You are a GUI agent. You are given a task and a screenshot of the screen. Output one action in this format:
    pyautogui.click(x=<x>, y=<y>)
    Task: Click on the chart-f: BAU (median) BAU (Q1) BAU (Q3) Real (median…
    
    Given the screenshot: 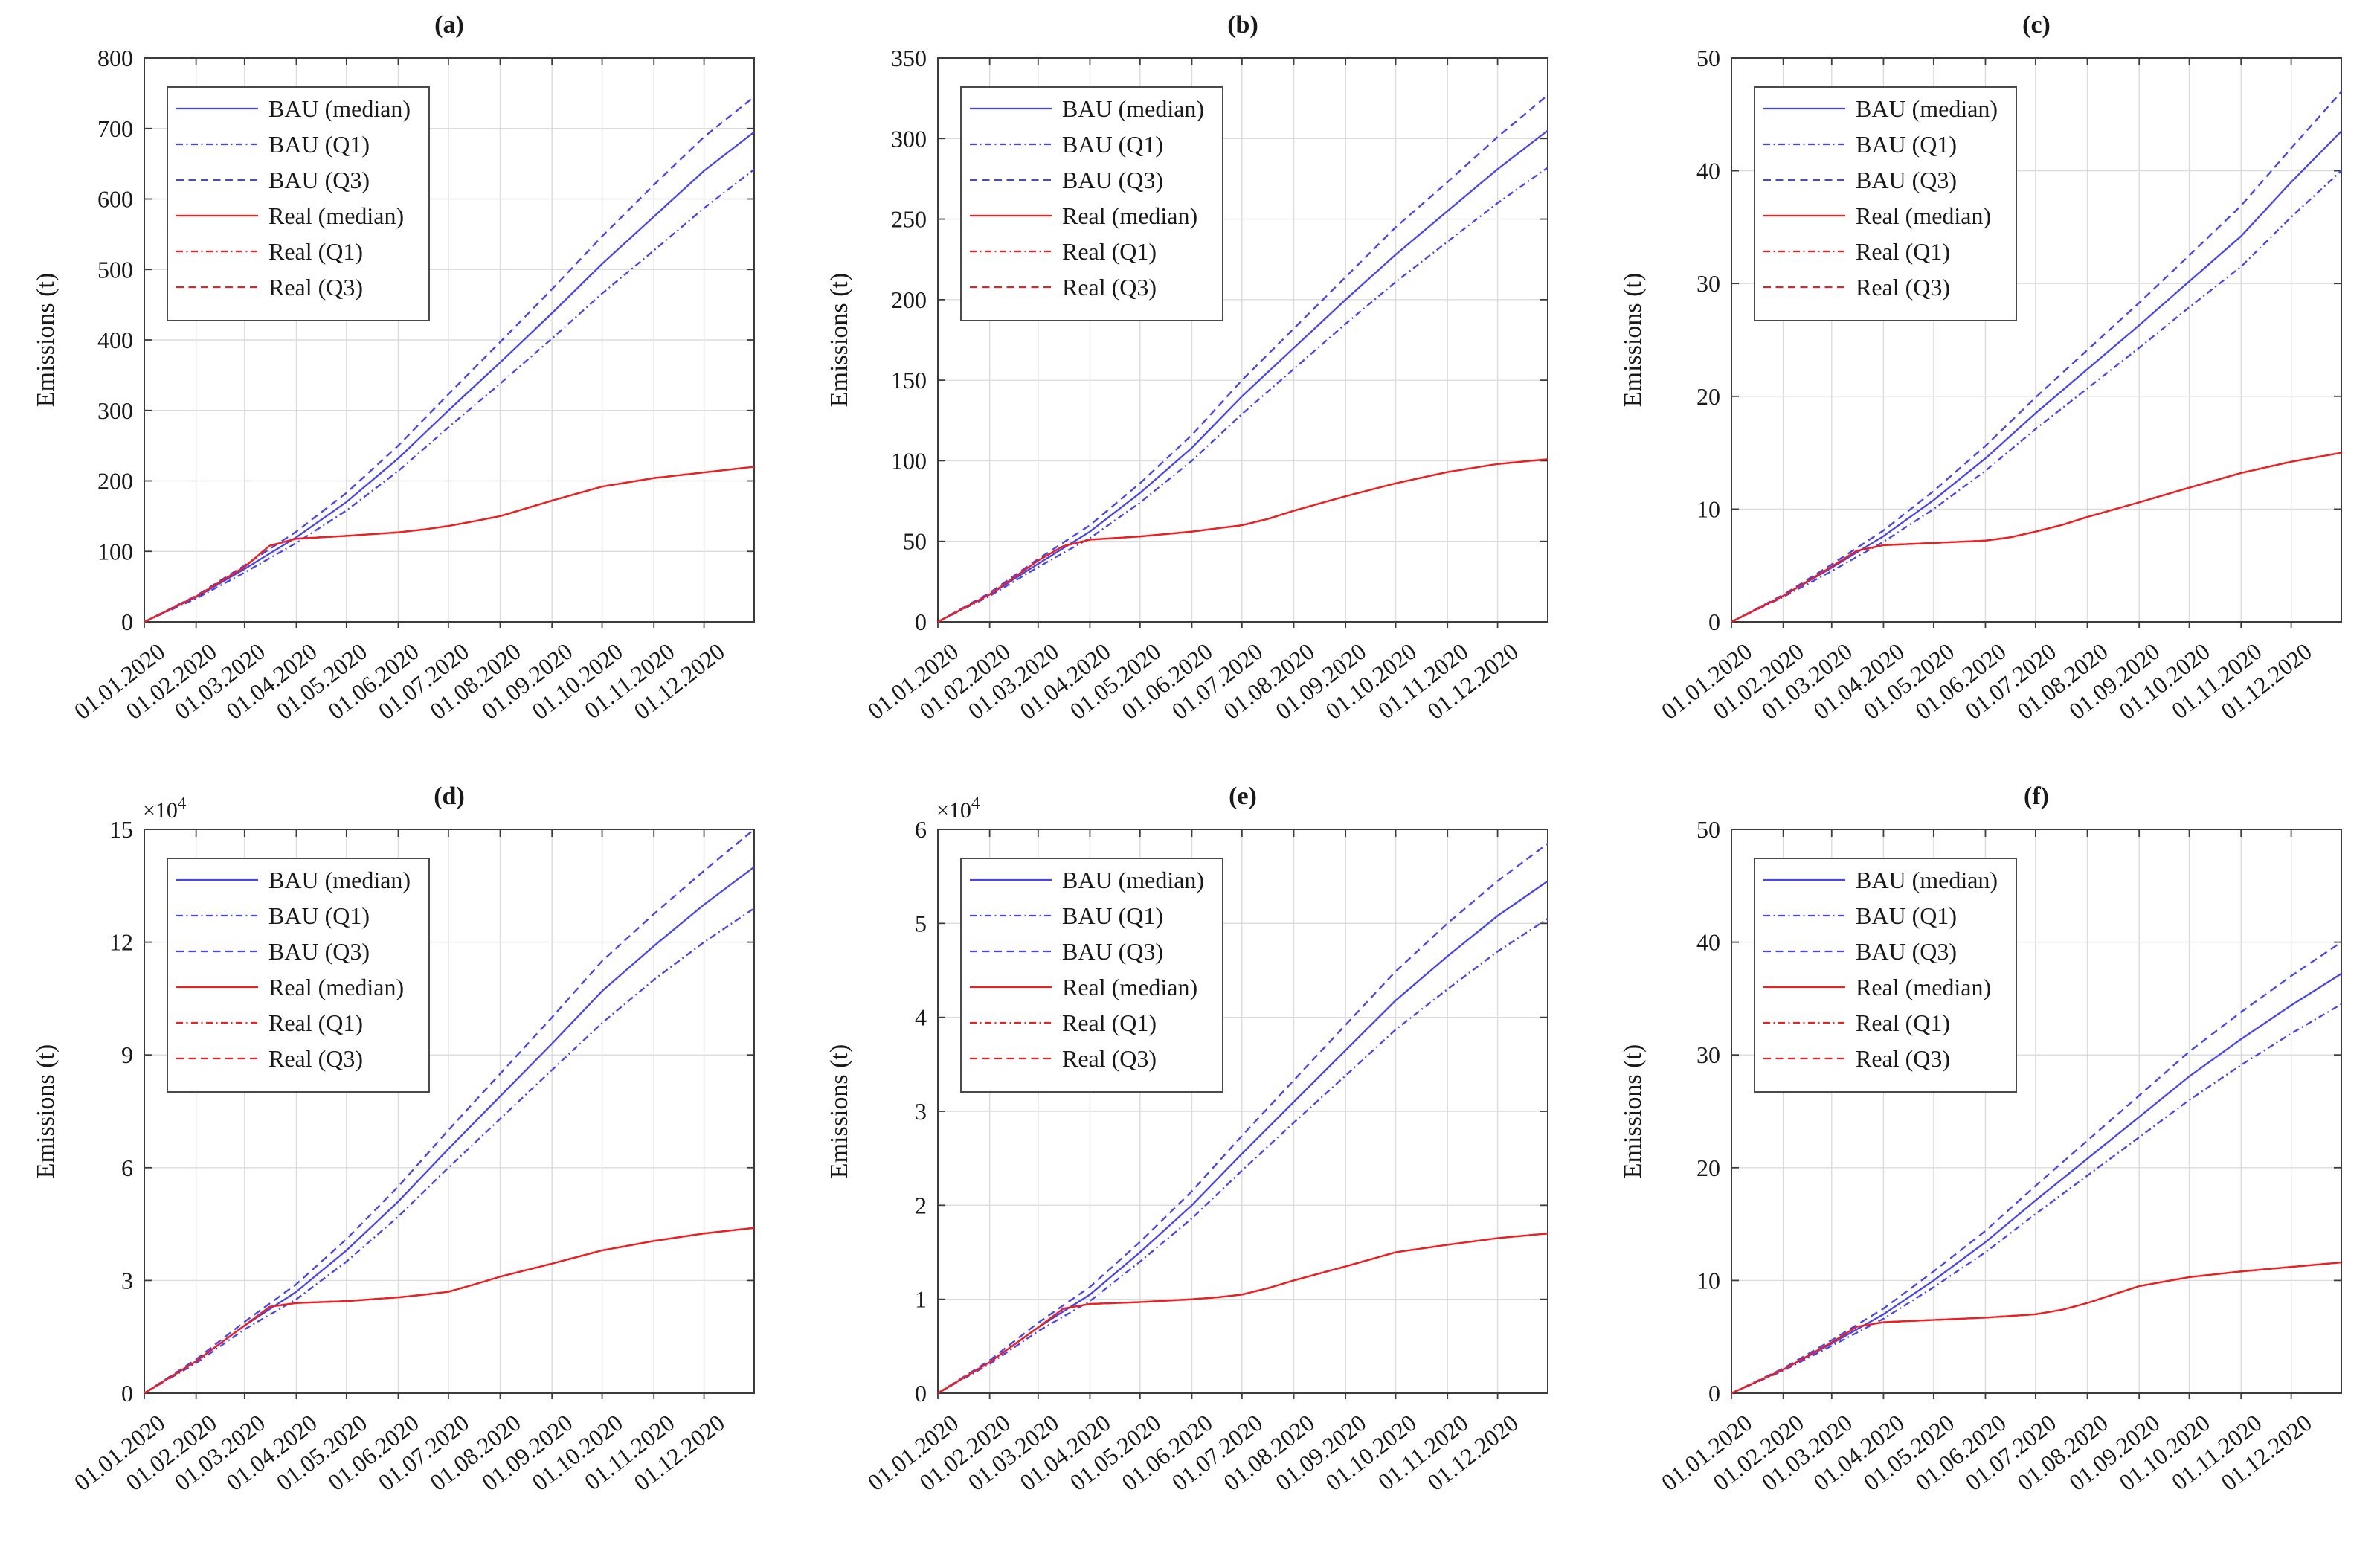 What is the action you would take?
    pyautogui.click(x=1981, y=1140)
    